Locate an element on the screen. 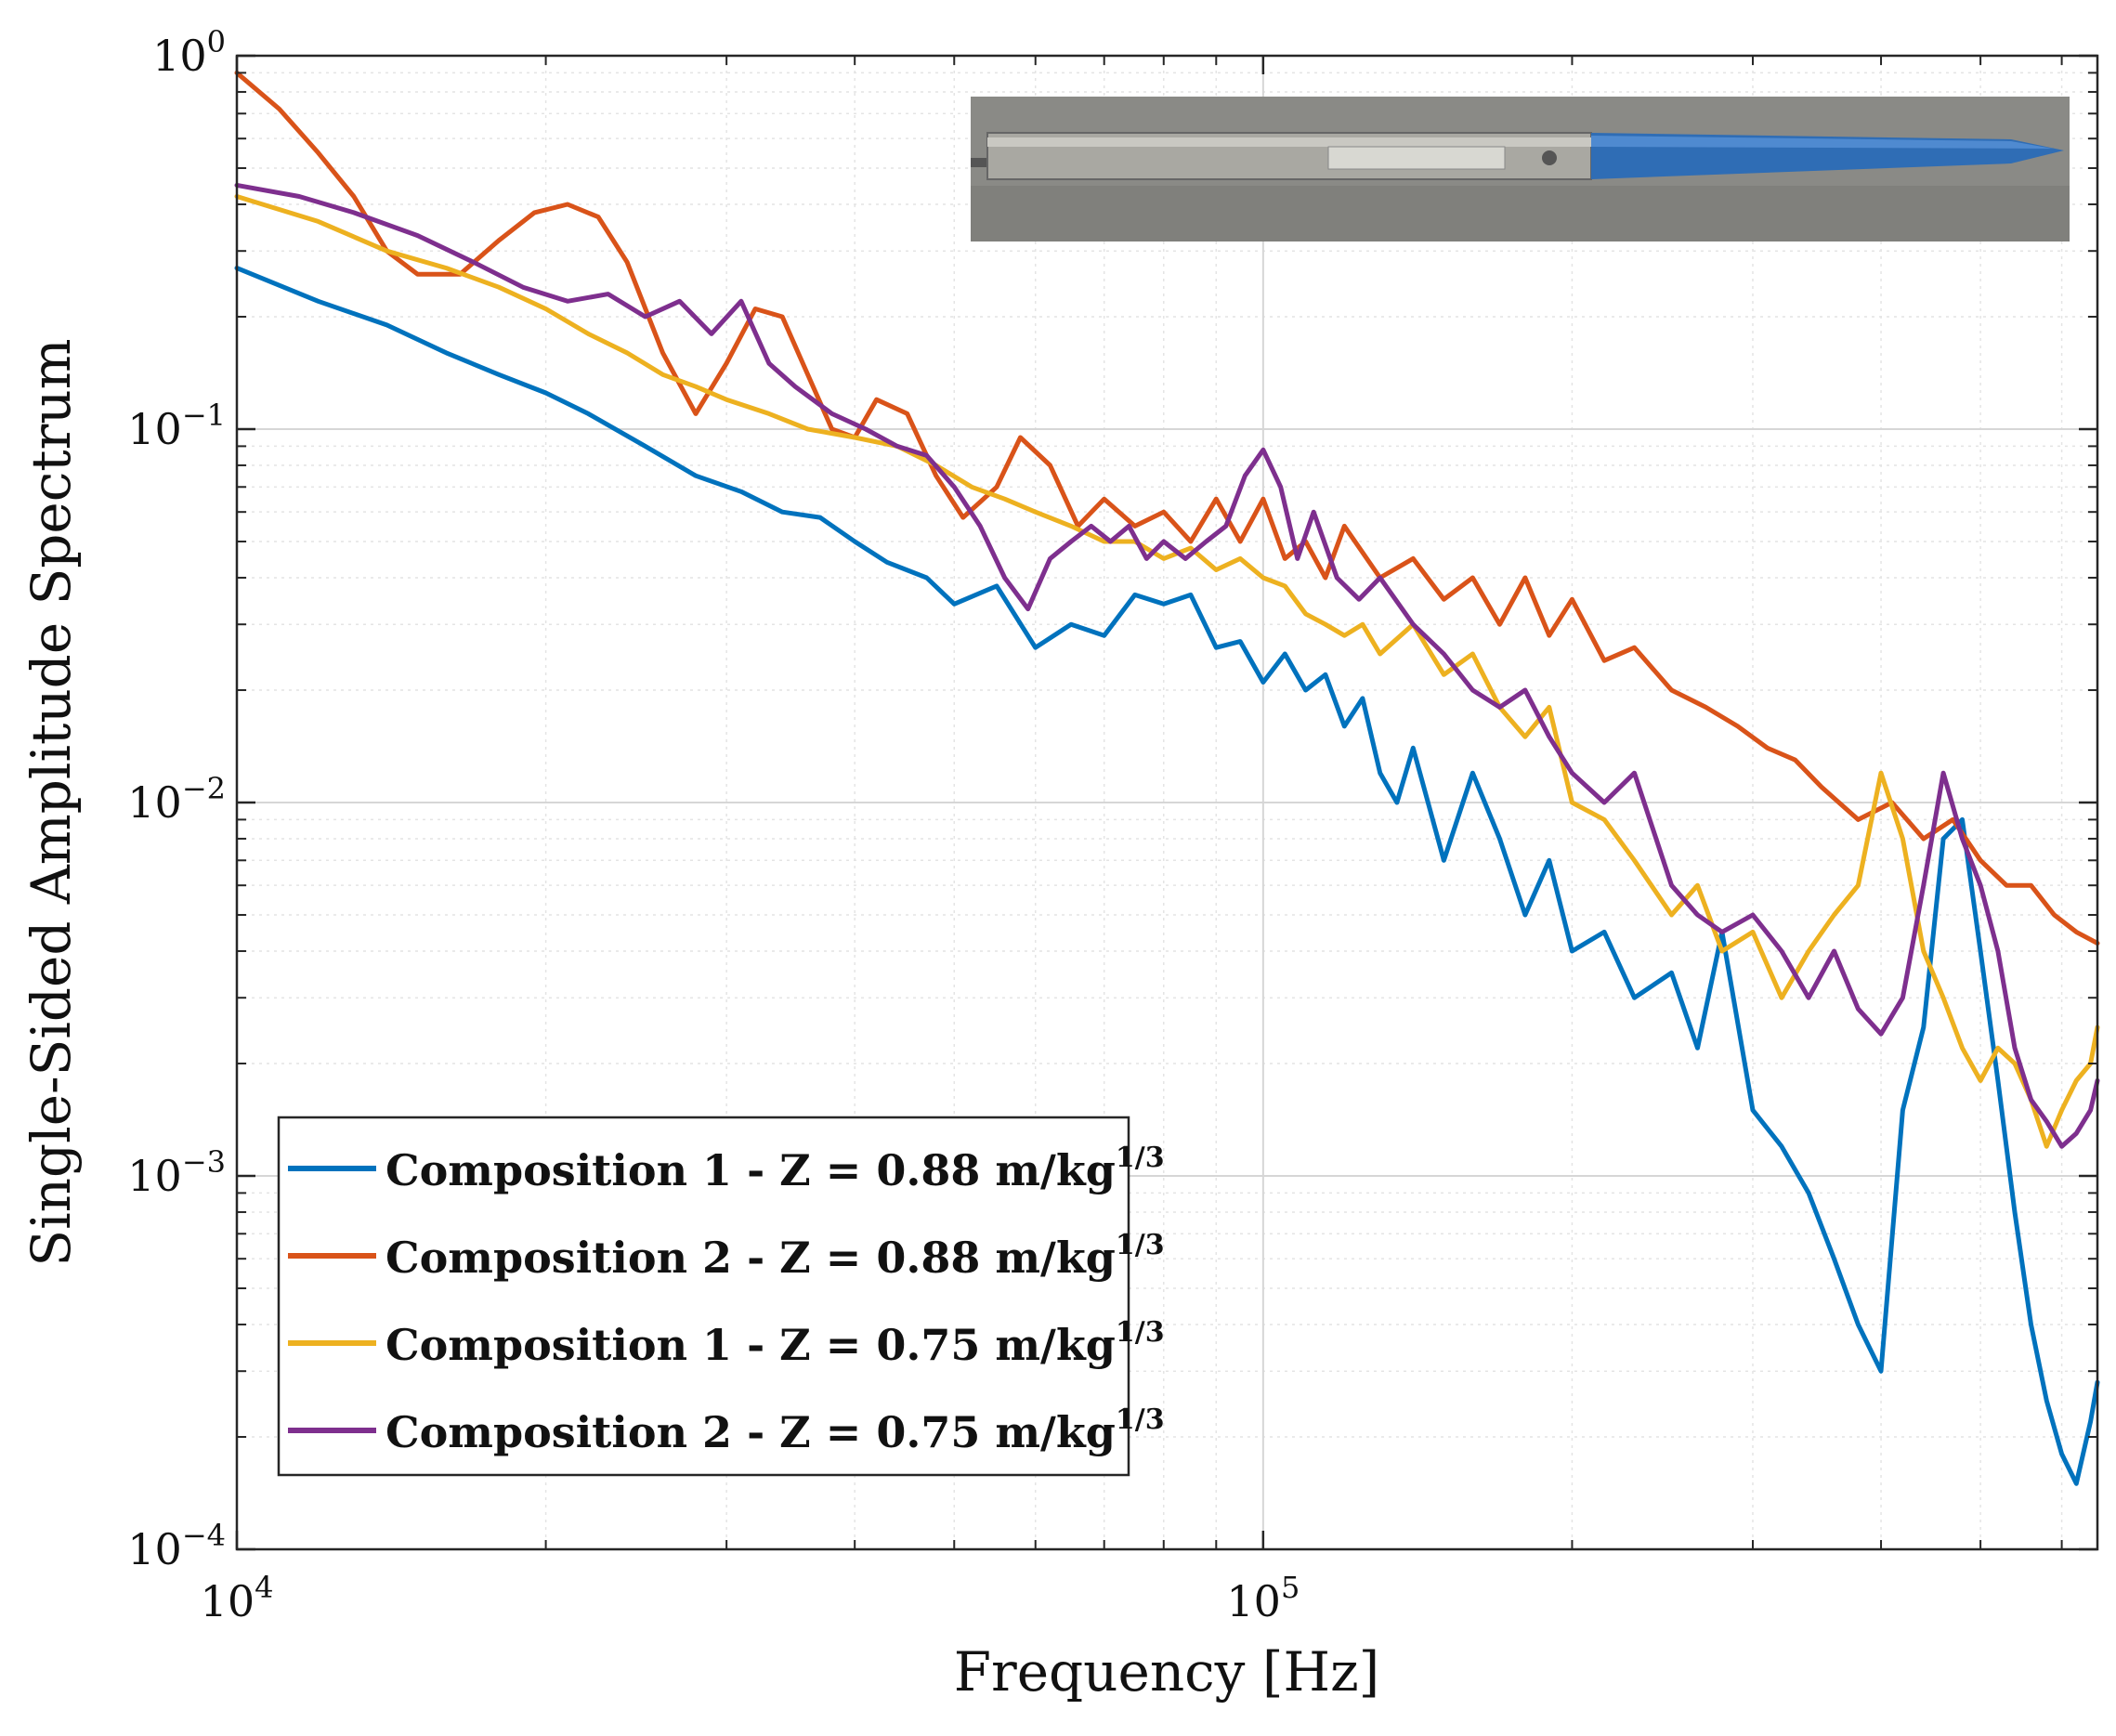 The width and height of the screenshot is (2116, 1736). y-tick-label: 10⁻⁴ is located at coordinates (176, 1546).